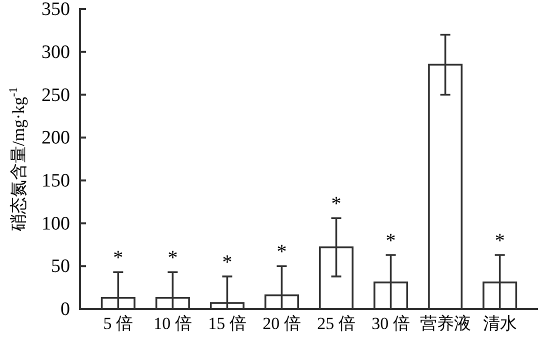 This screenshot has width=550, height=341. What do you see at coordinates (65, 309) in the screenshot?
I see `y-tick-label: 0` at bounding box center [65, 309].